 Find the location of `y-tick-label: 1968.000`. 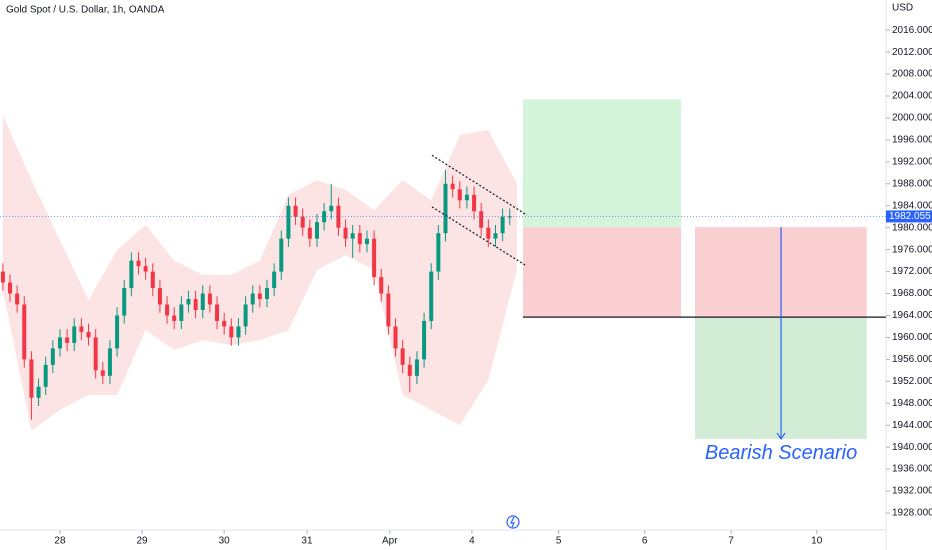

y-tick-label: 1968.000 is located at coordinates (912, 293).